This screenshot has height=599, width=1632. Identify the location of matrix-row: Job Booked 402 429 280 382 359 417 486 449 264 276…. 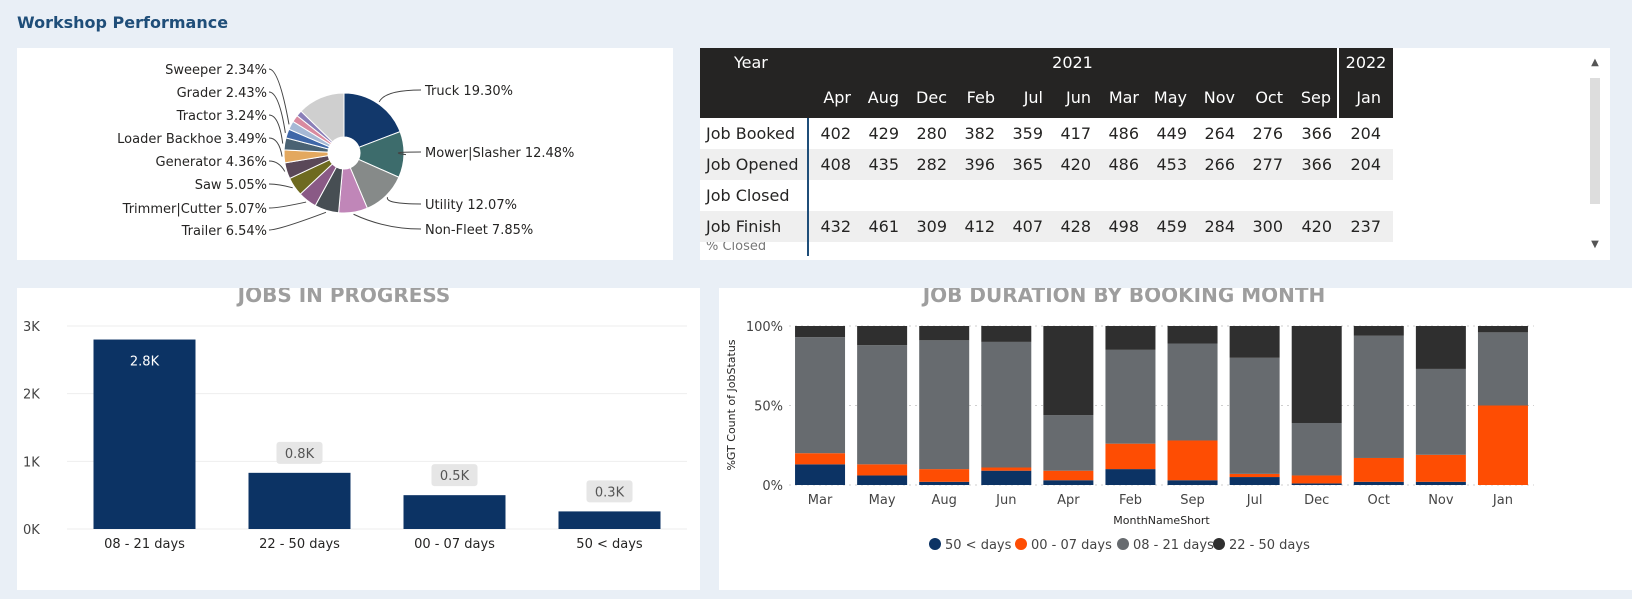
(1046, 133).